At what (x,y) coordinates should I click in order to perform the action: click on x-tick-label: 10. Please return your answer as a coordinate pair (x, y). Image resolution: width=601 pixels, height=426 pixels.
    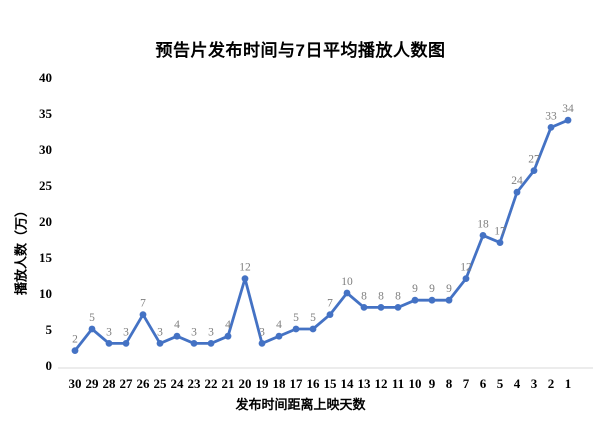
    Looking at the image, I should click on (415, 383).